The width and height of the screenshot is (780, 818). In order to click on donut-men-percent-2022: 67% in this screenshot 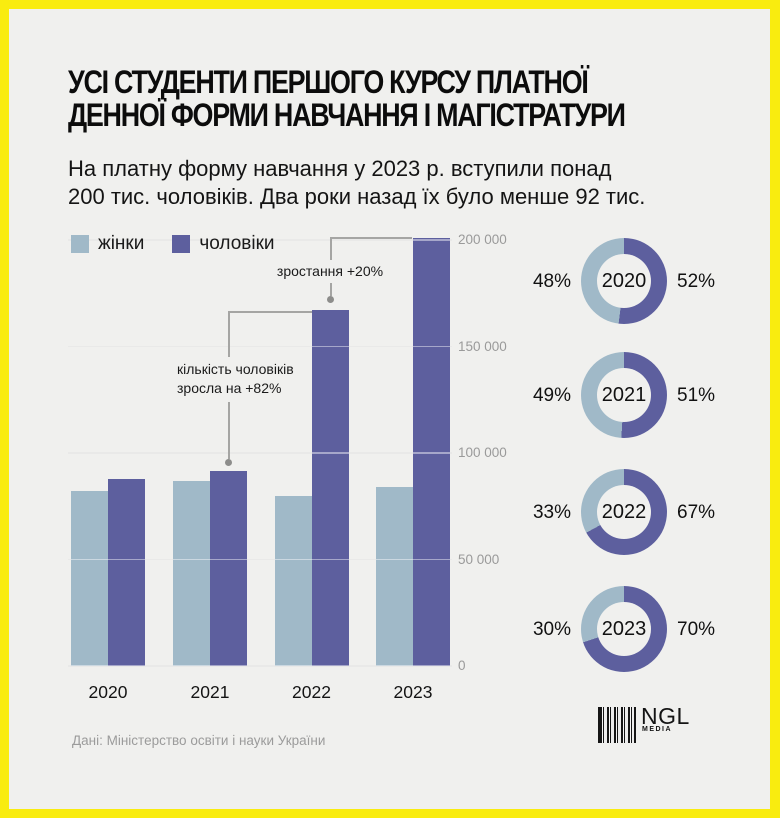, I will do `click(696, 512)`.